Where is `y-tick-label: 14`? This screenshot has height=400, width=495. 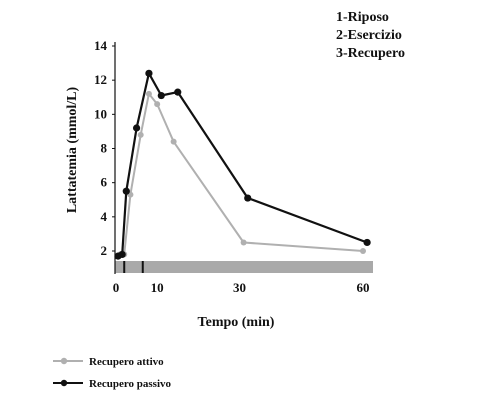
y-tick-label: 14 is located at coordinates (101, 45).